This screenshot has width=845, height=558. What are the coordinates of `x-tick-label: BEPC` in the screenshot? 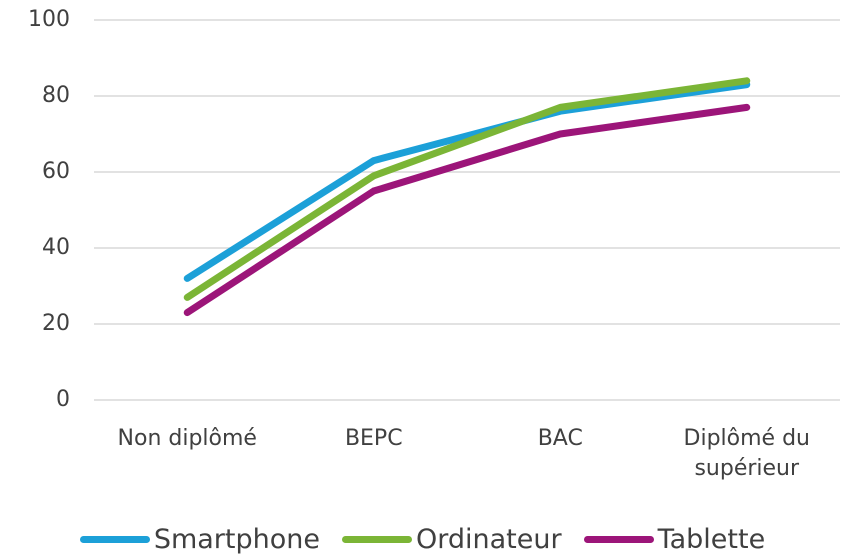 It's located at (373, 438).